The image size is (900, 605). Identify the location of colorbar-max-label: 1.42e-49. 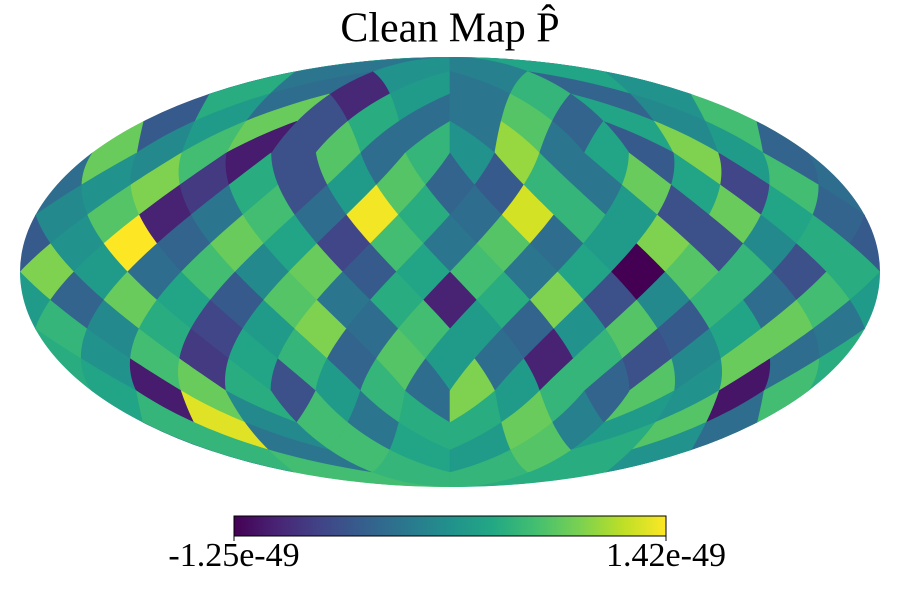
(666, 555).